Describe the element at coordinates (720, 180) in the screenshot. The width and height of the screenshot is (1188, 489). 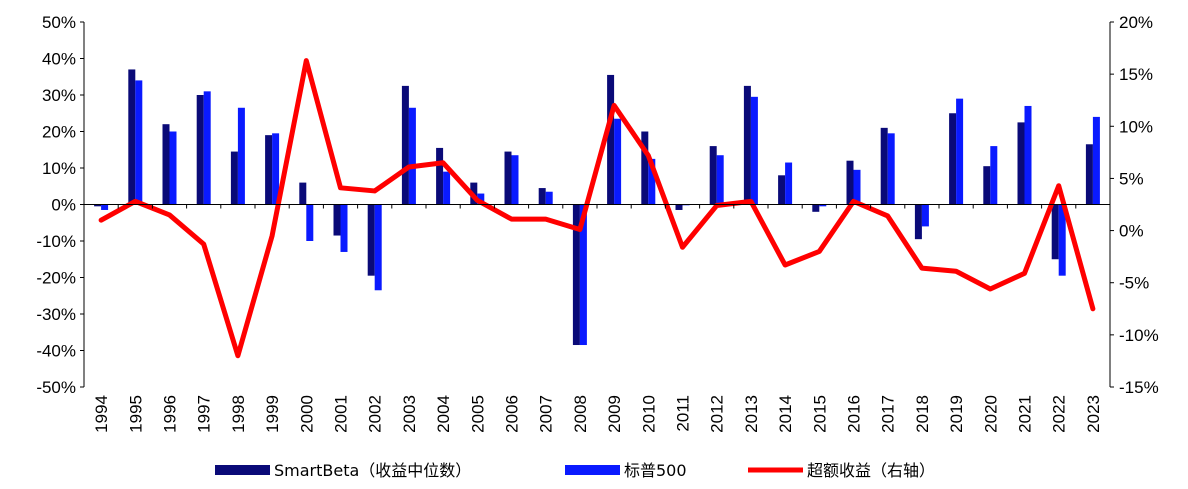
I see `bar-1-2012` at that location.